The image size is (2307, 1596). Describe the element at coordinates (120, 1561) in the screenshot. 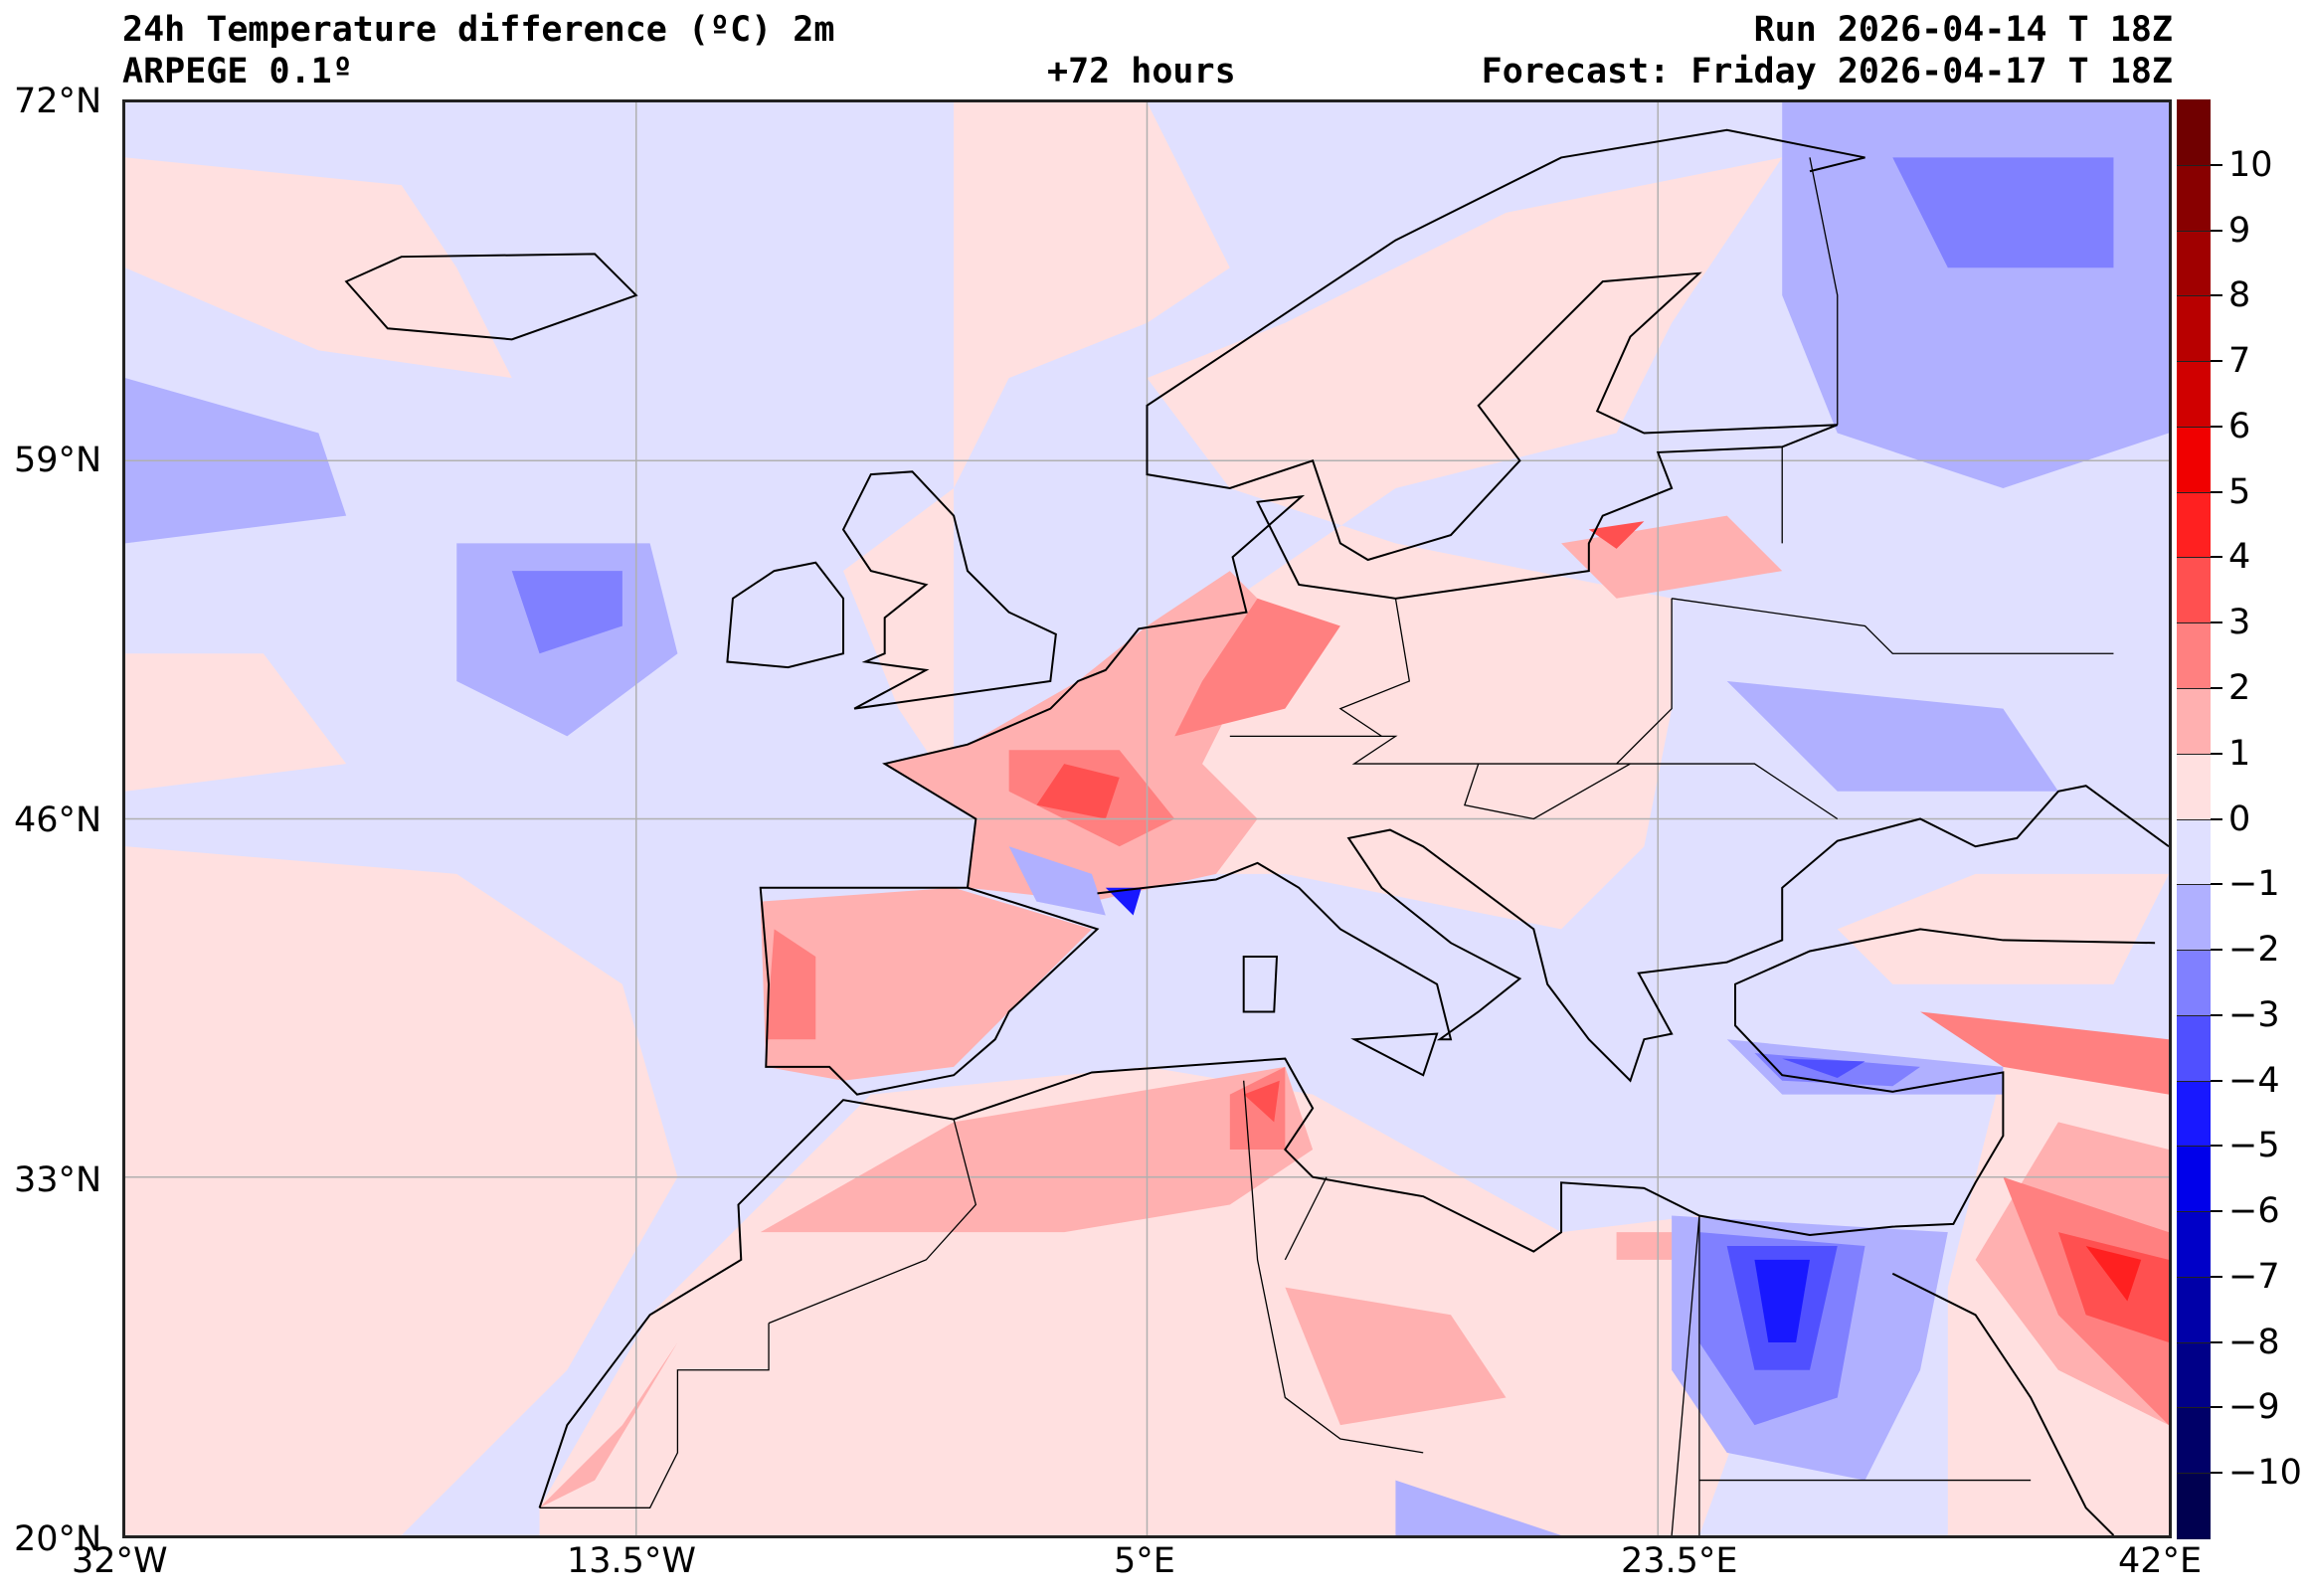

I see `x-tick-32W: 32°W` at that location.